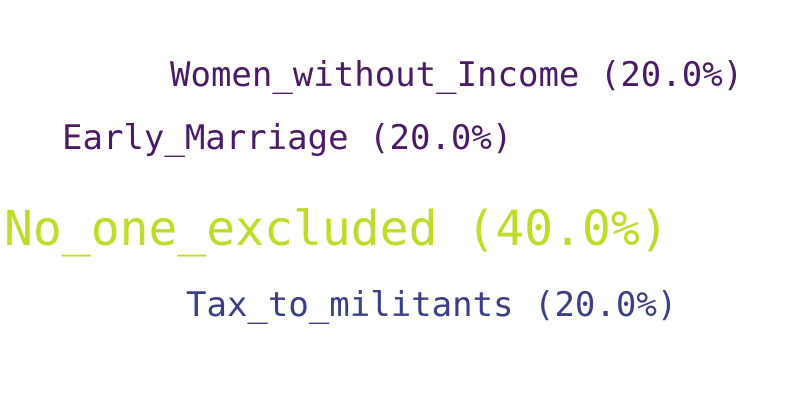  I want to click on word-no-one-excluded: No_one_excluded (40.0%), so click(336, 229).